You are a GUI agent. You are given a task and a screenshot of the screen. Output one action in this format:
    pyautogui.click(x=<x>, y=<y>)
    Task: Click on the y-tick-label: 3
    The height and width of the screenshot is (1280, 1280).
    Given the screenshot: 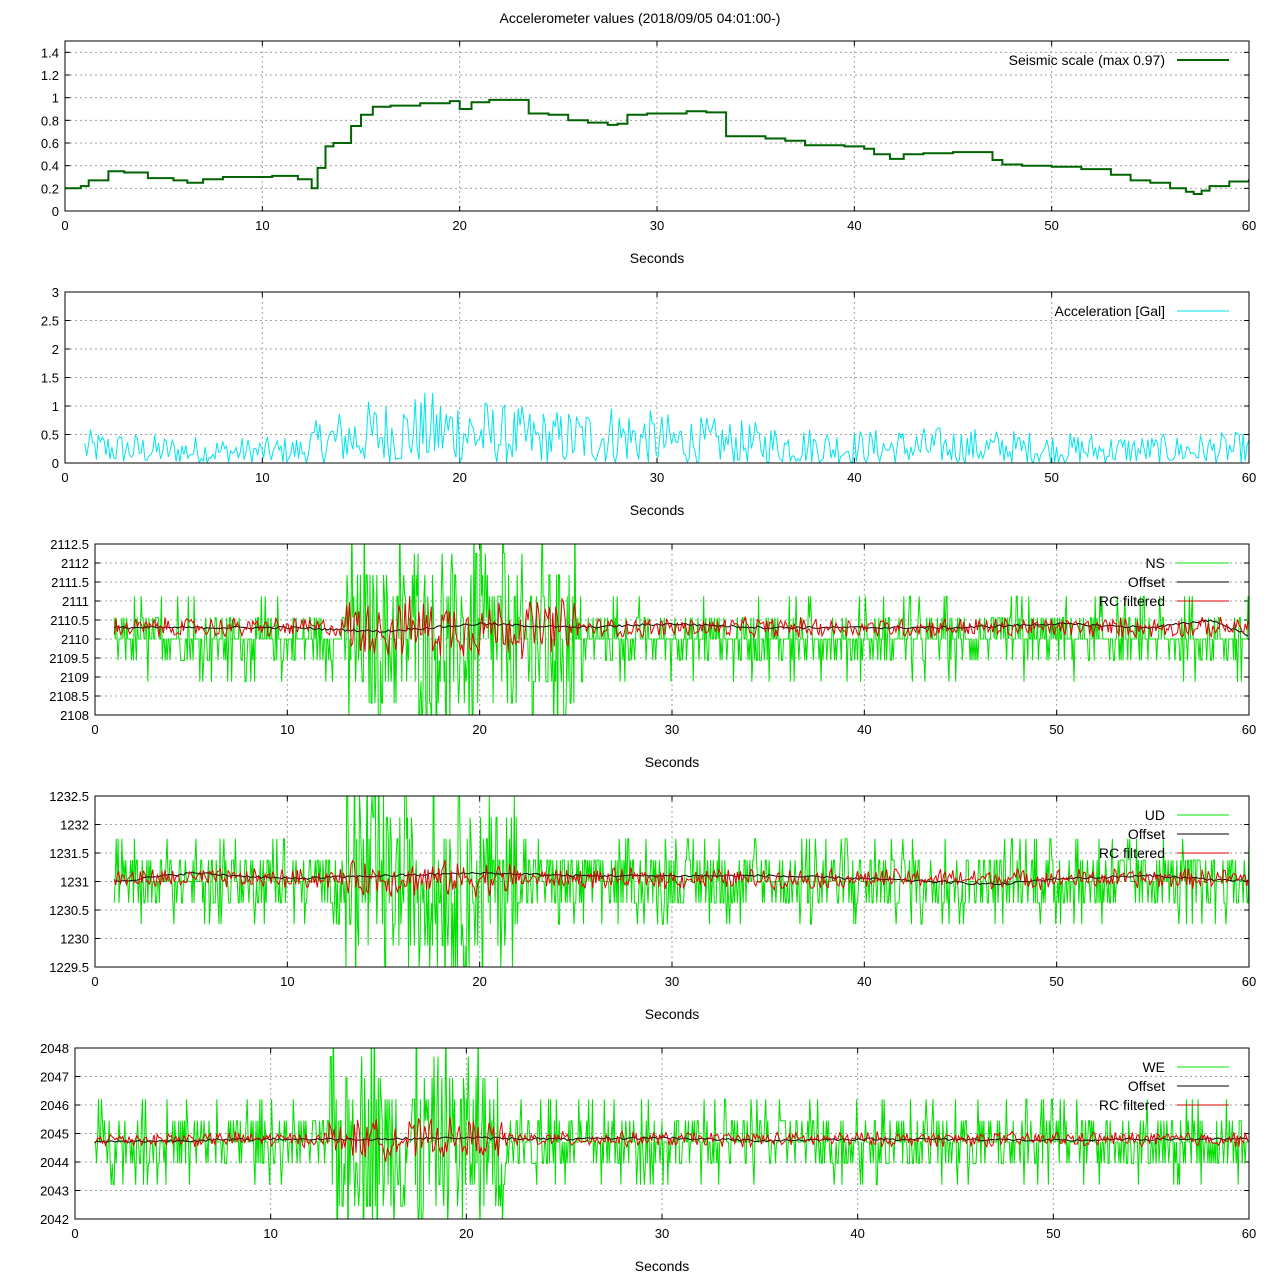 What is the action you would take?
    pyautogui.click(x=55, y=292)
    